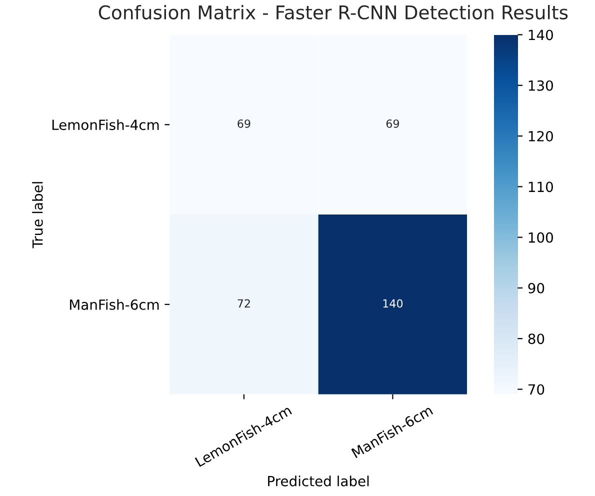 The height and width of the screenshot is (496, 595). Describe the element at coordinates (244, 303) in the screenshot. I see `data-label: 72` at that location.